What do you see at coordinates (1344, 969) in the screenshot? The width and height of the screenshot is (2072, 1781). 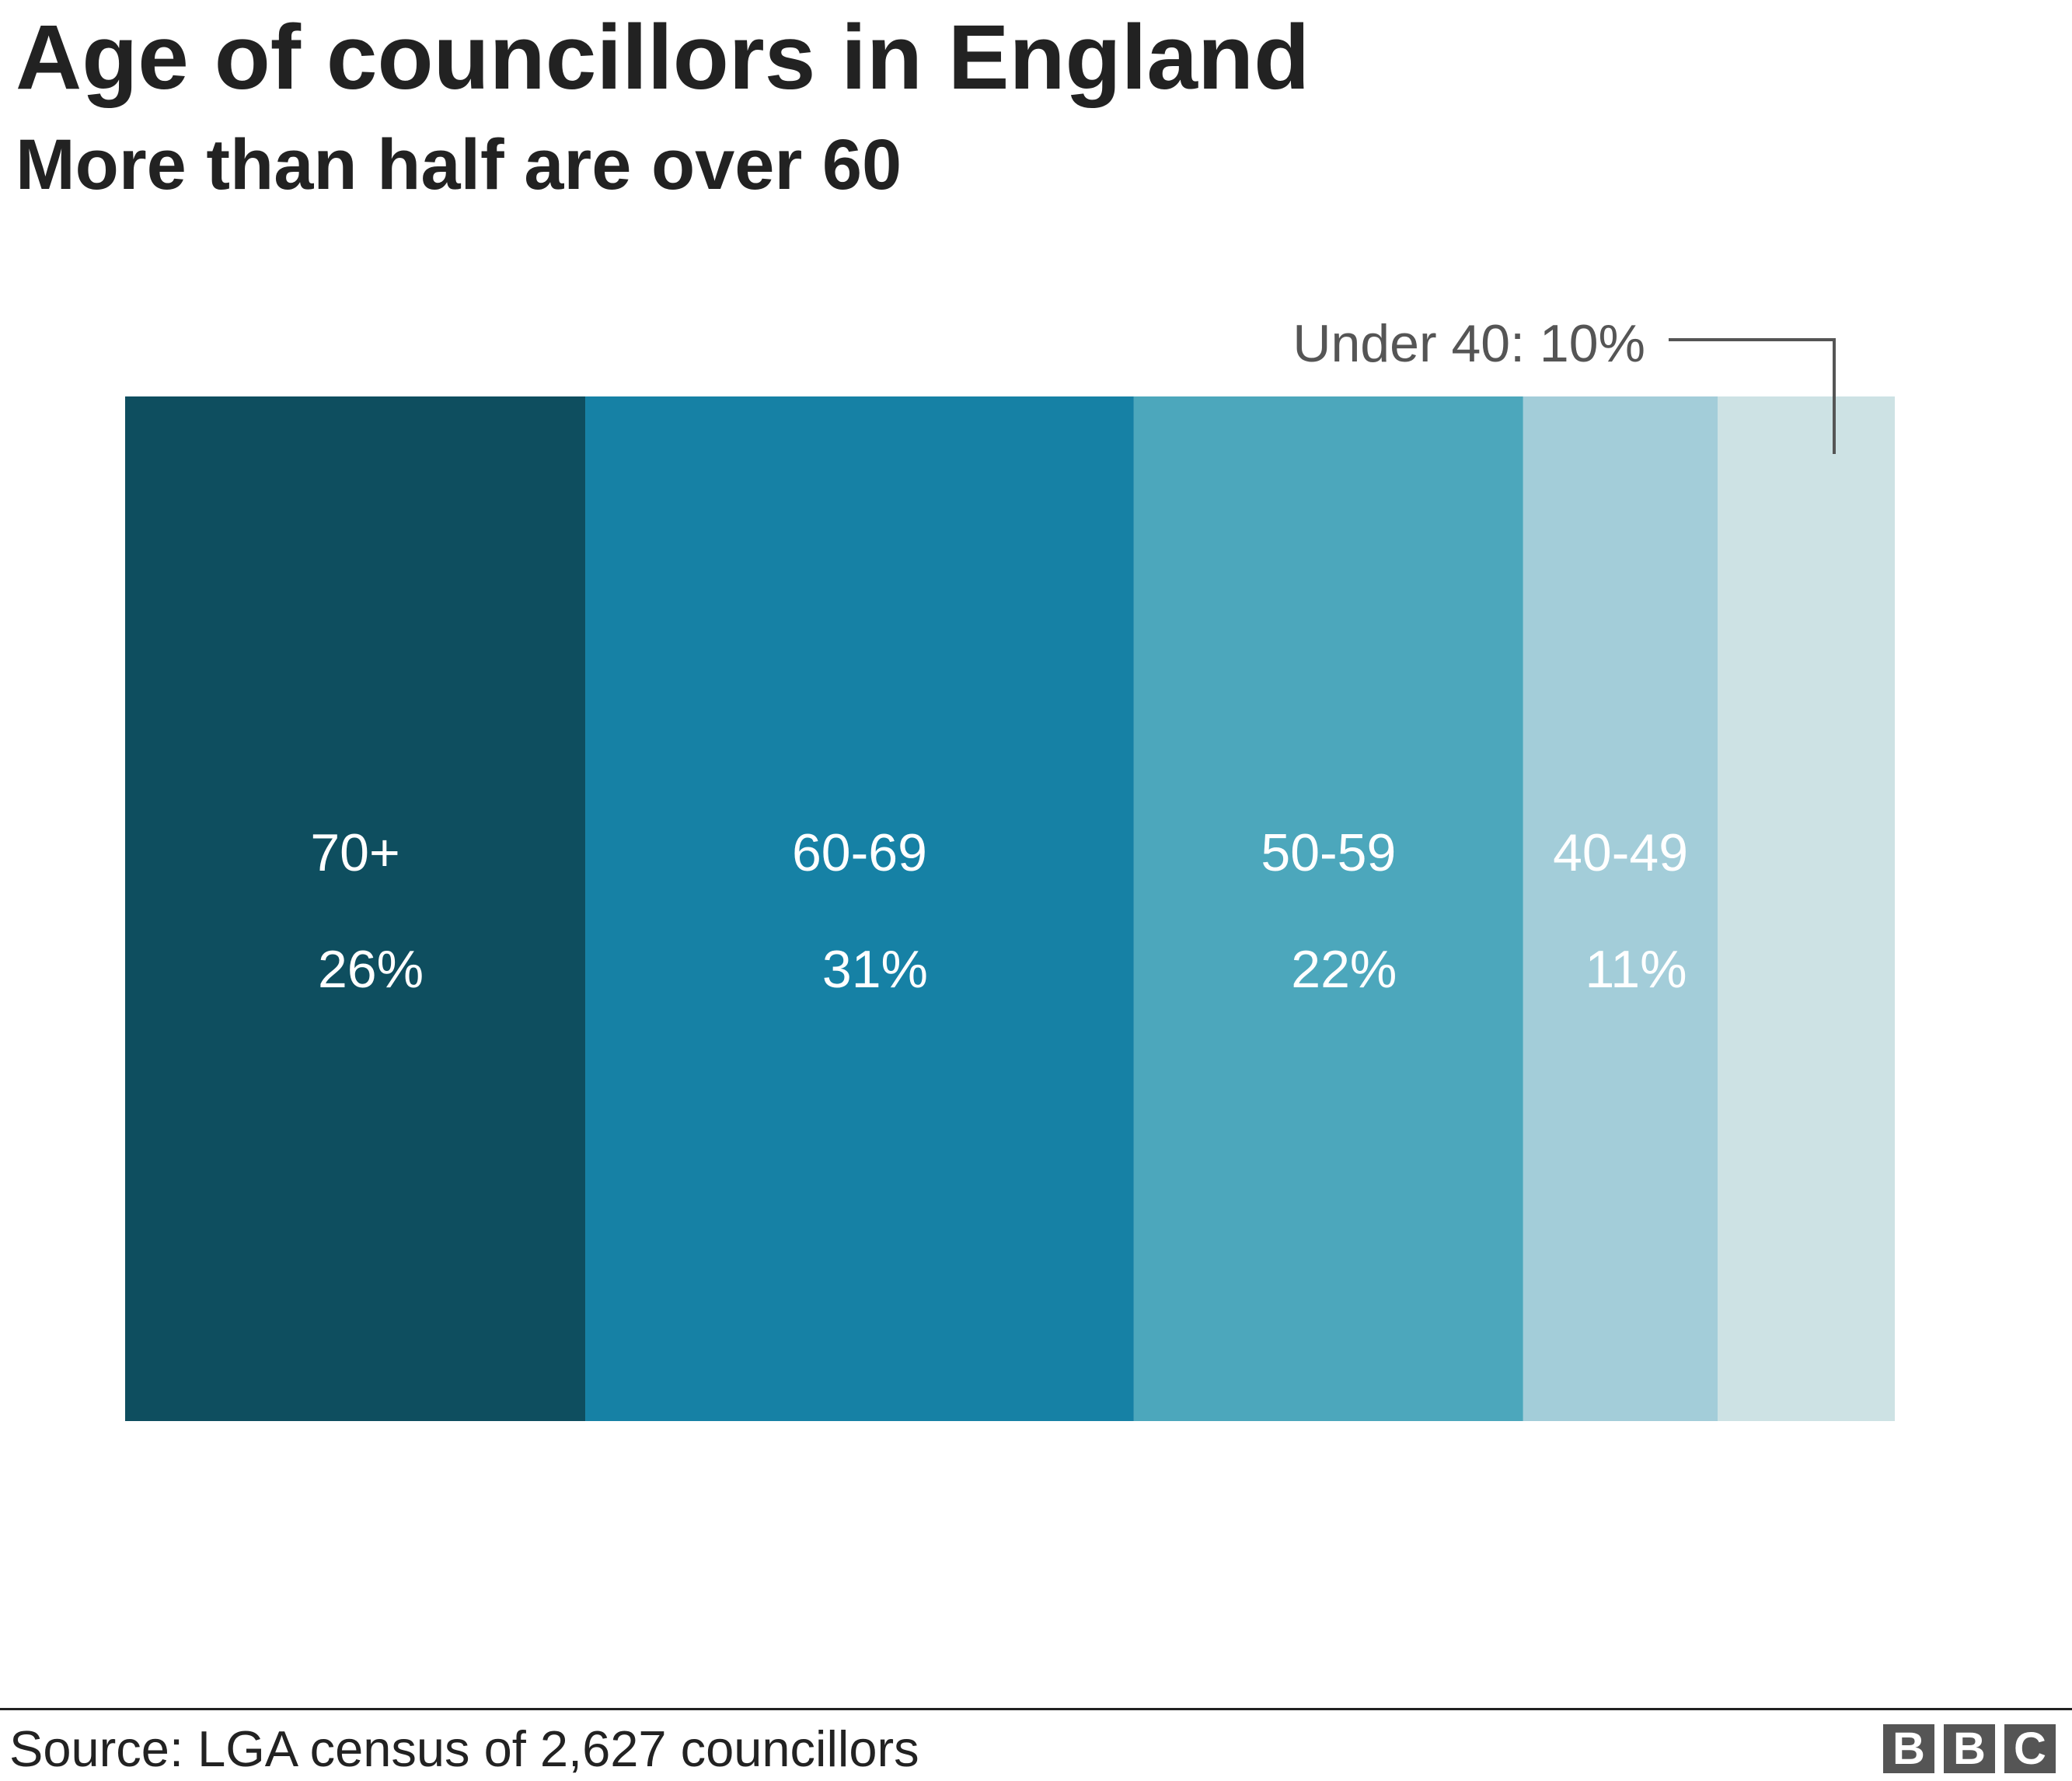 I see `segment-value-50-59: 22%` at bounding box center [1344, 969].